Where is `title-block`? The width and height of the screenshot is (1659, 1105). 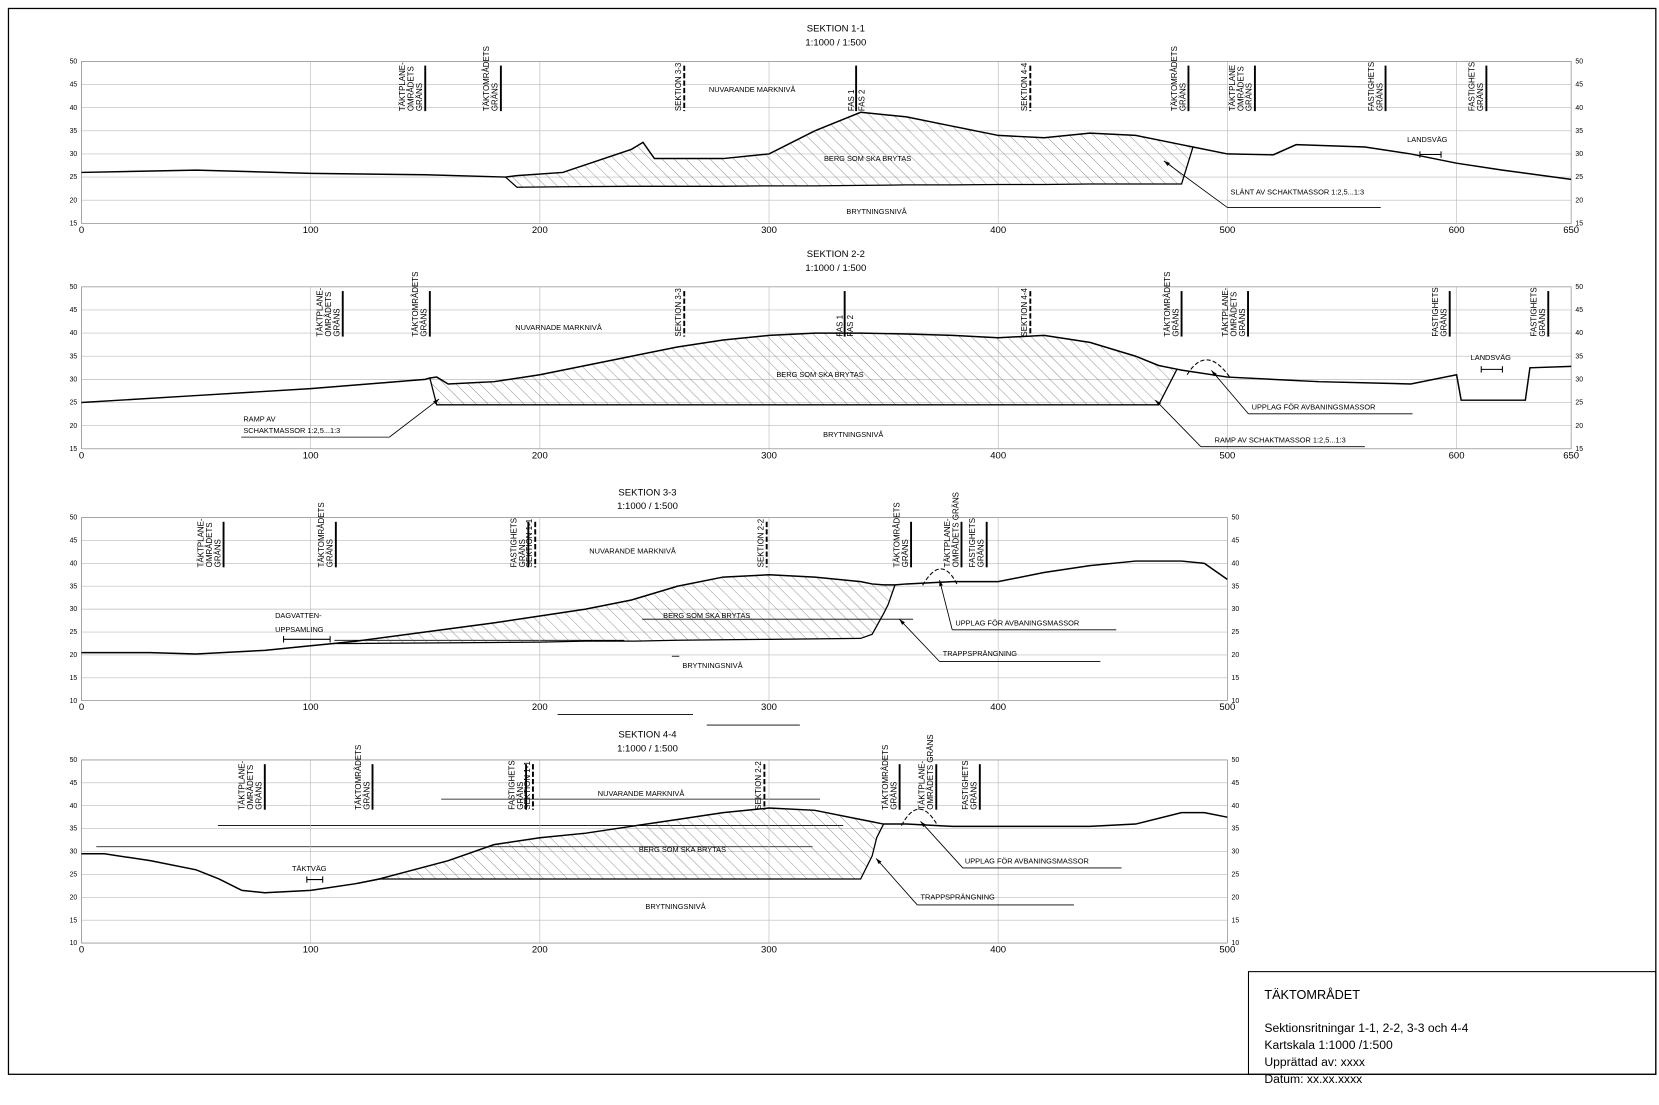
title-block is located at coordinates (1452, 1023).